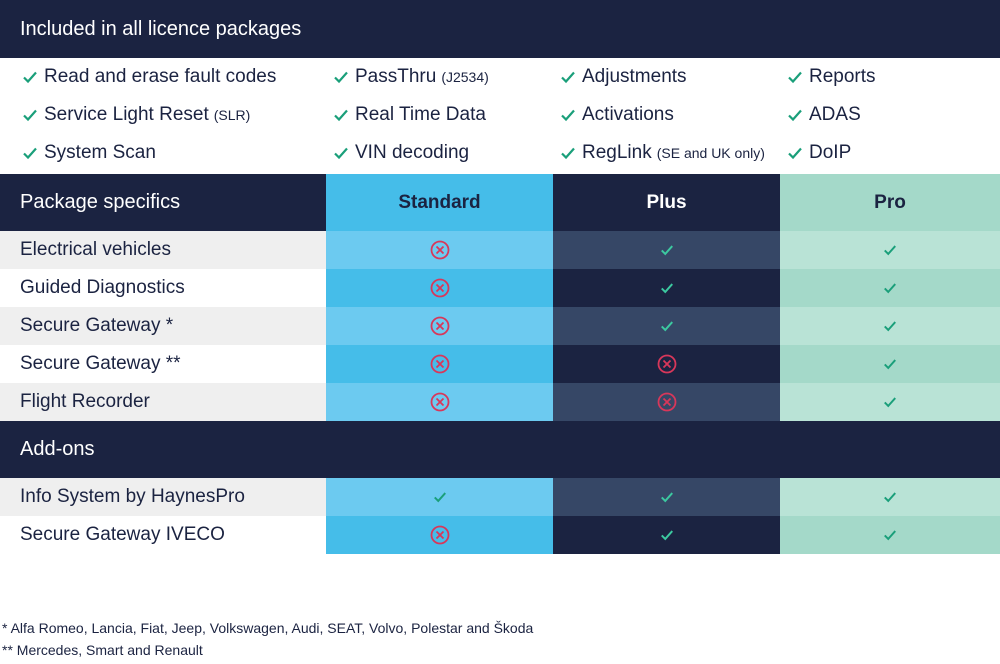 Image resolution: width=1000 pixels, height=664 pixels. I want to click on feature-label: Reports, so click(842, 76).